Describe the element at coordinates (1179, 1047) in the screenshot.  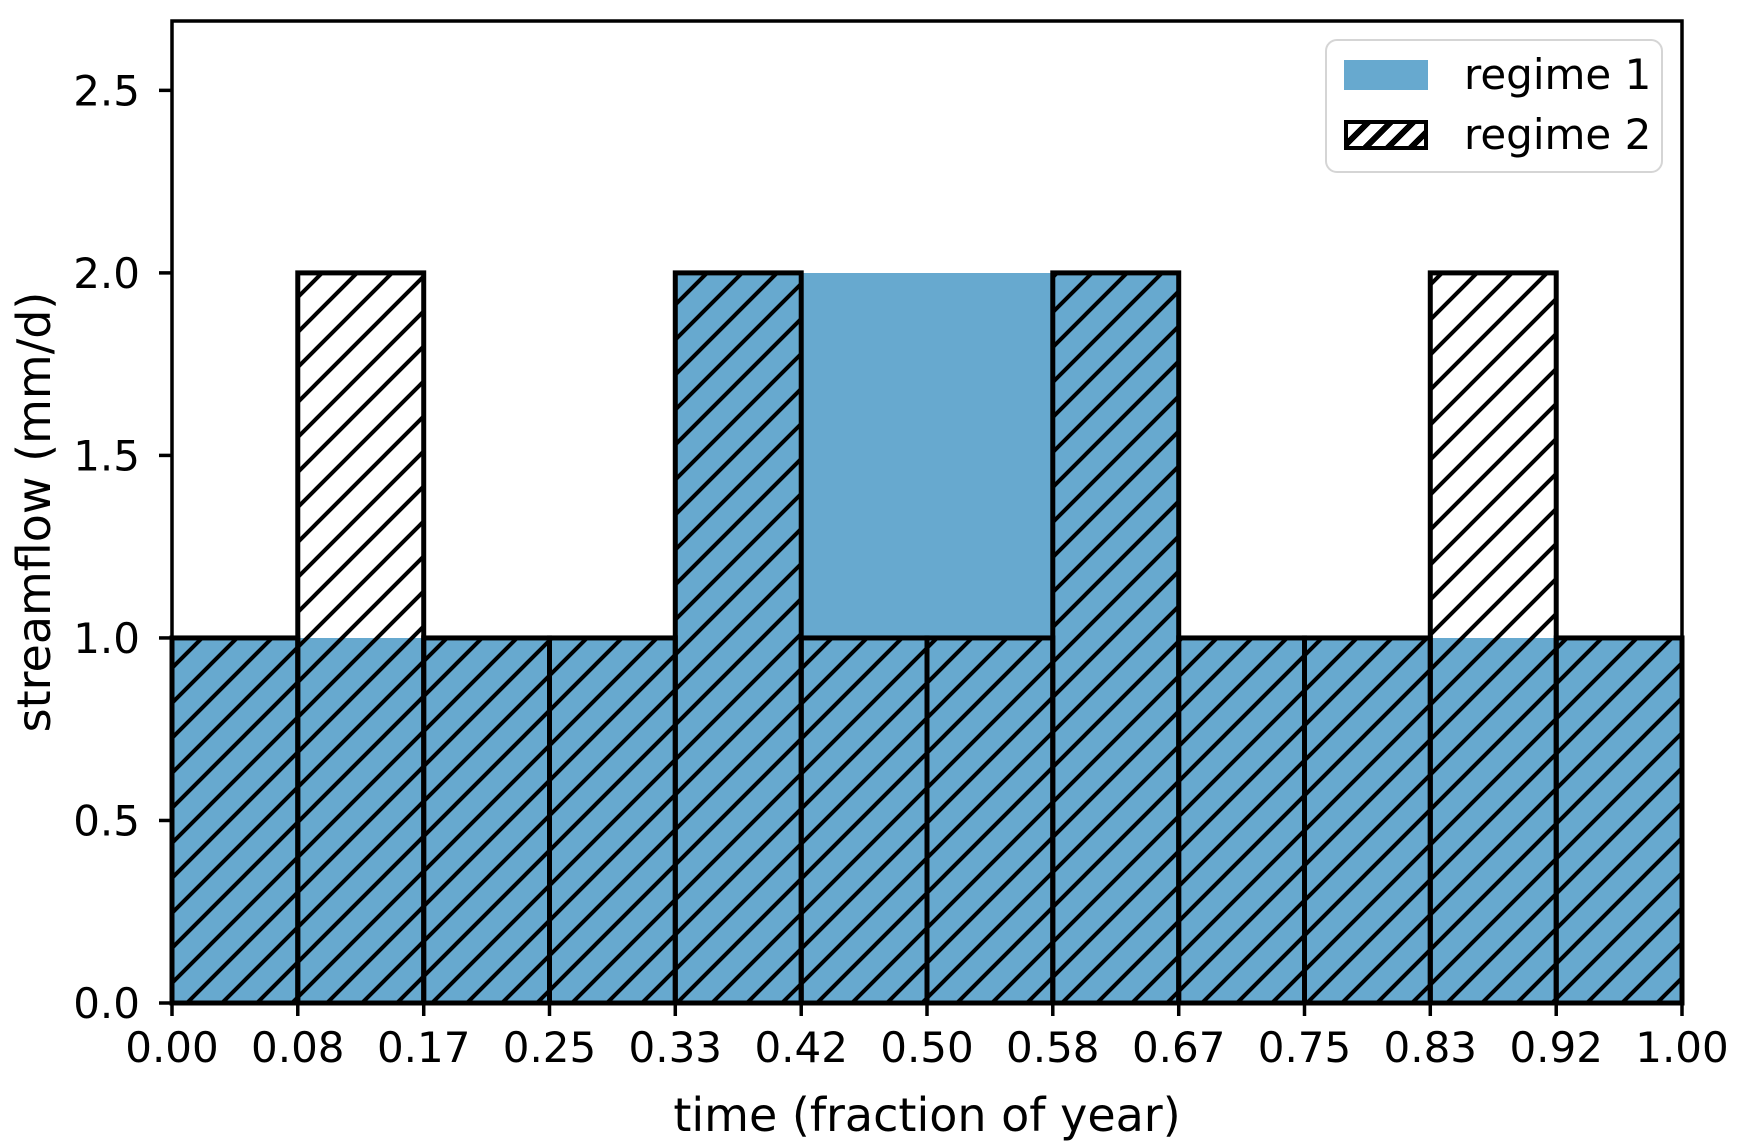
I see `x-tick-label-8: 0.67` at that location.